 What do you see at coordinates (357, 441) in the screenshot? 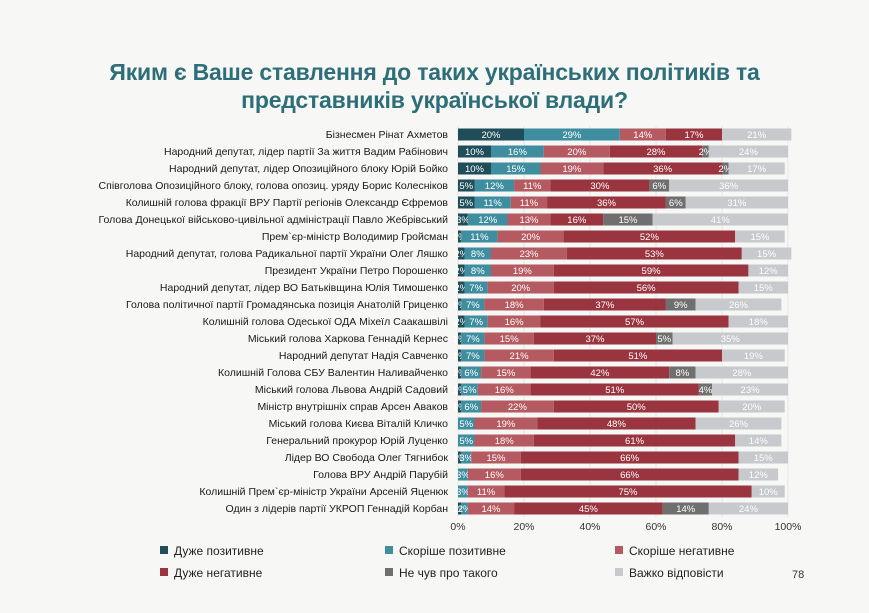
I see `category-label: Генеральний прокурор Юрій Луценко` at bounding box center [357, 441].